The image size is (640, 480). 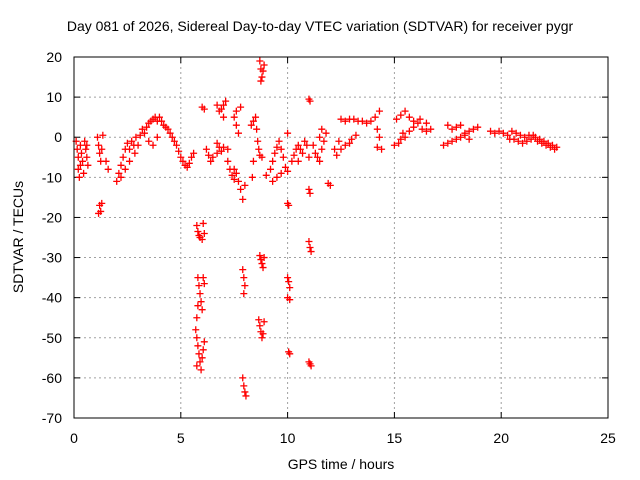 I want to click on x-tick-label: 5, so click(x=181, y=438).